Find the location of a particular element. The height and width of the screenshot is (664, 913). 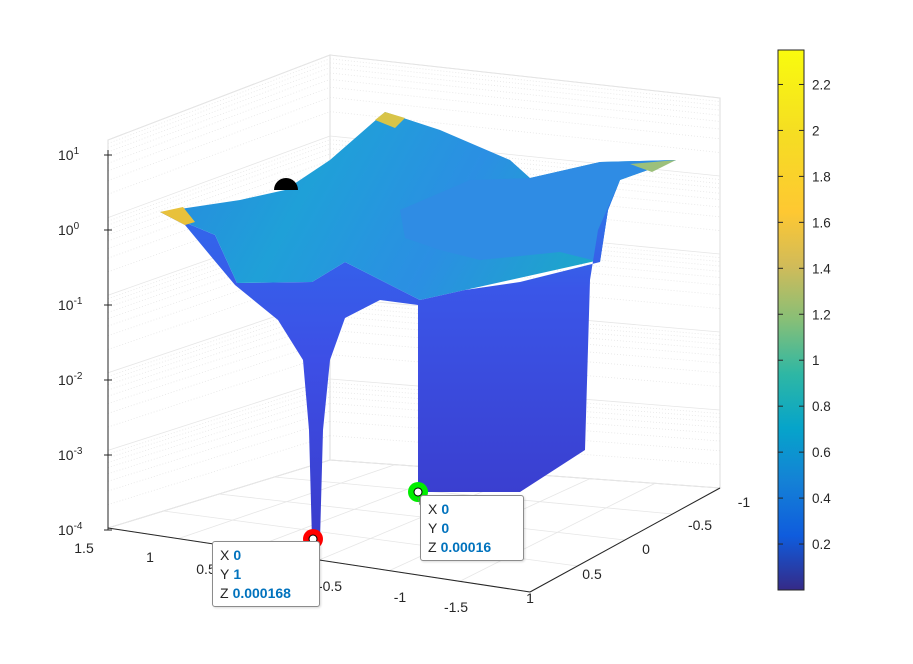

z-tick-label: 10⁰ is located at coordinates (69, 229).